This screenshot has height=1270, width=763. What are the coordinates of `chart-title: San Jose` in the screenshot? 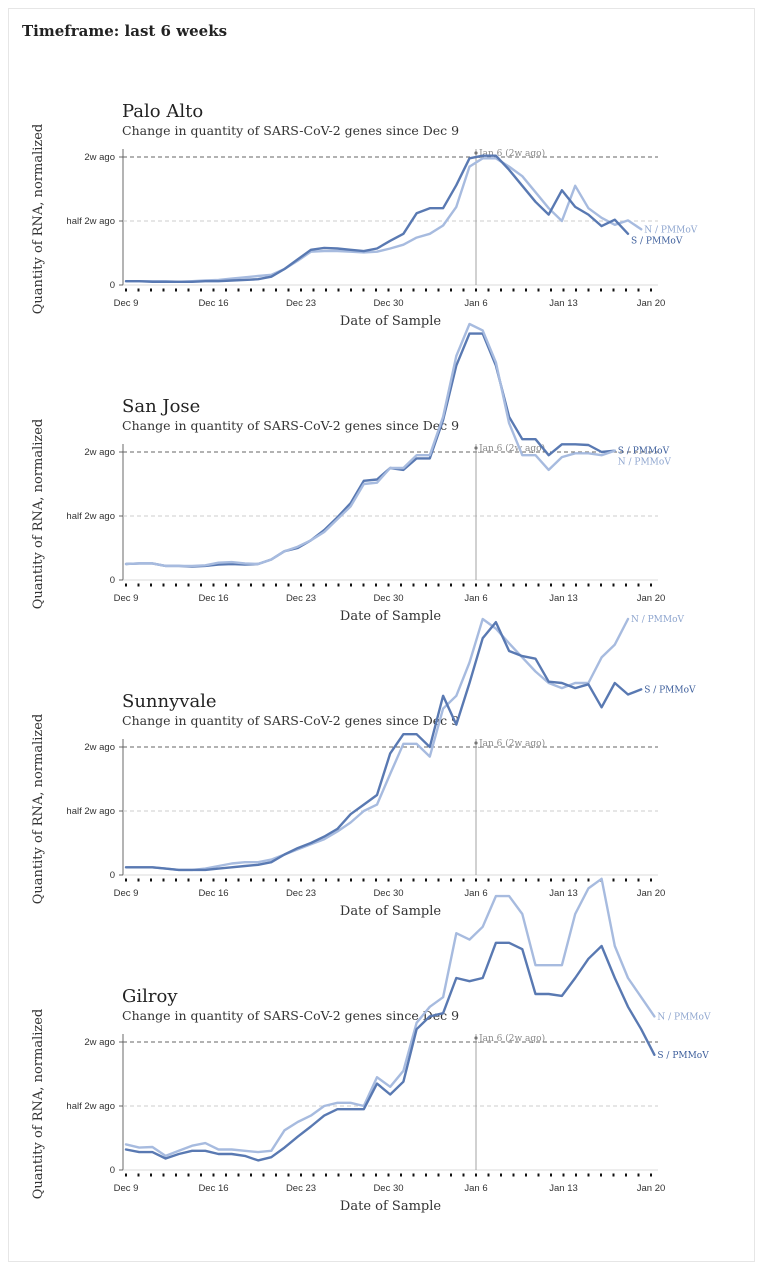 It's located at (161, 406).